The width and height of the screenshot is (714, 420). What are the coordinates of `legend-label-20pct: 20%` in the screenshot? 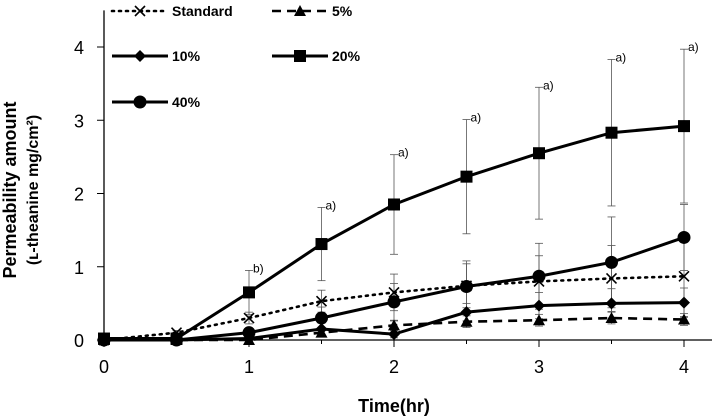 It's located at (346, 56).